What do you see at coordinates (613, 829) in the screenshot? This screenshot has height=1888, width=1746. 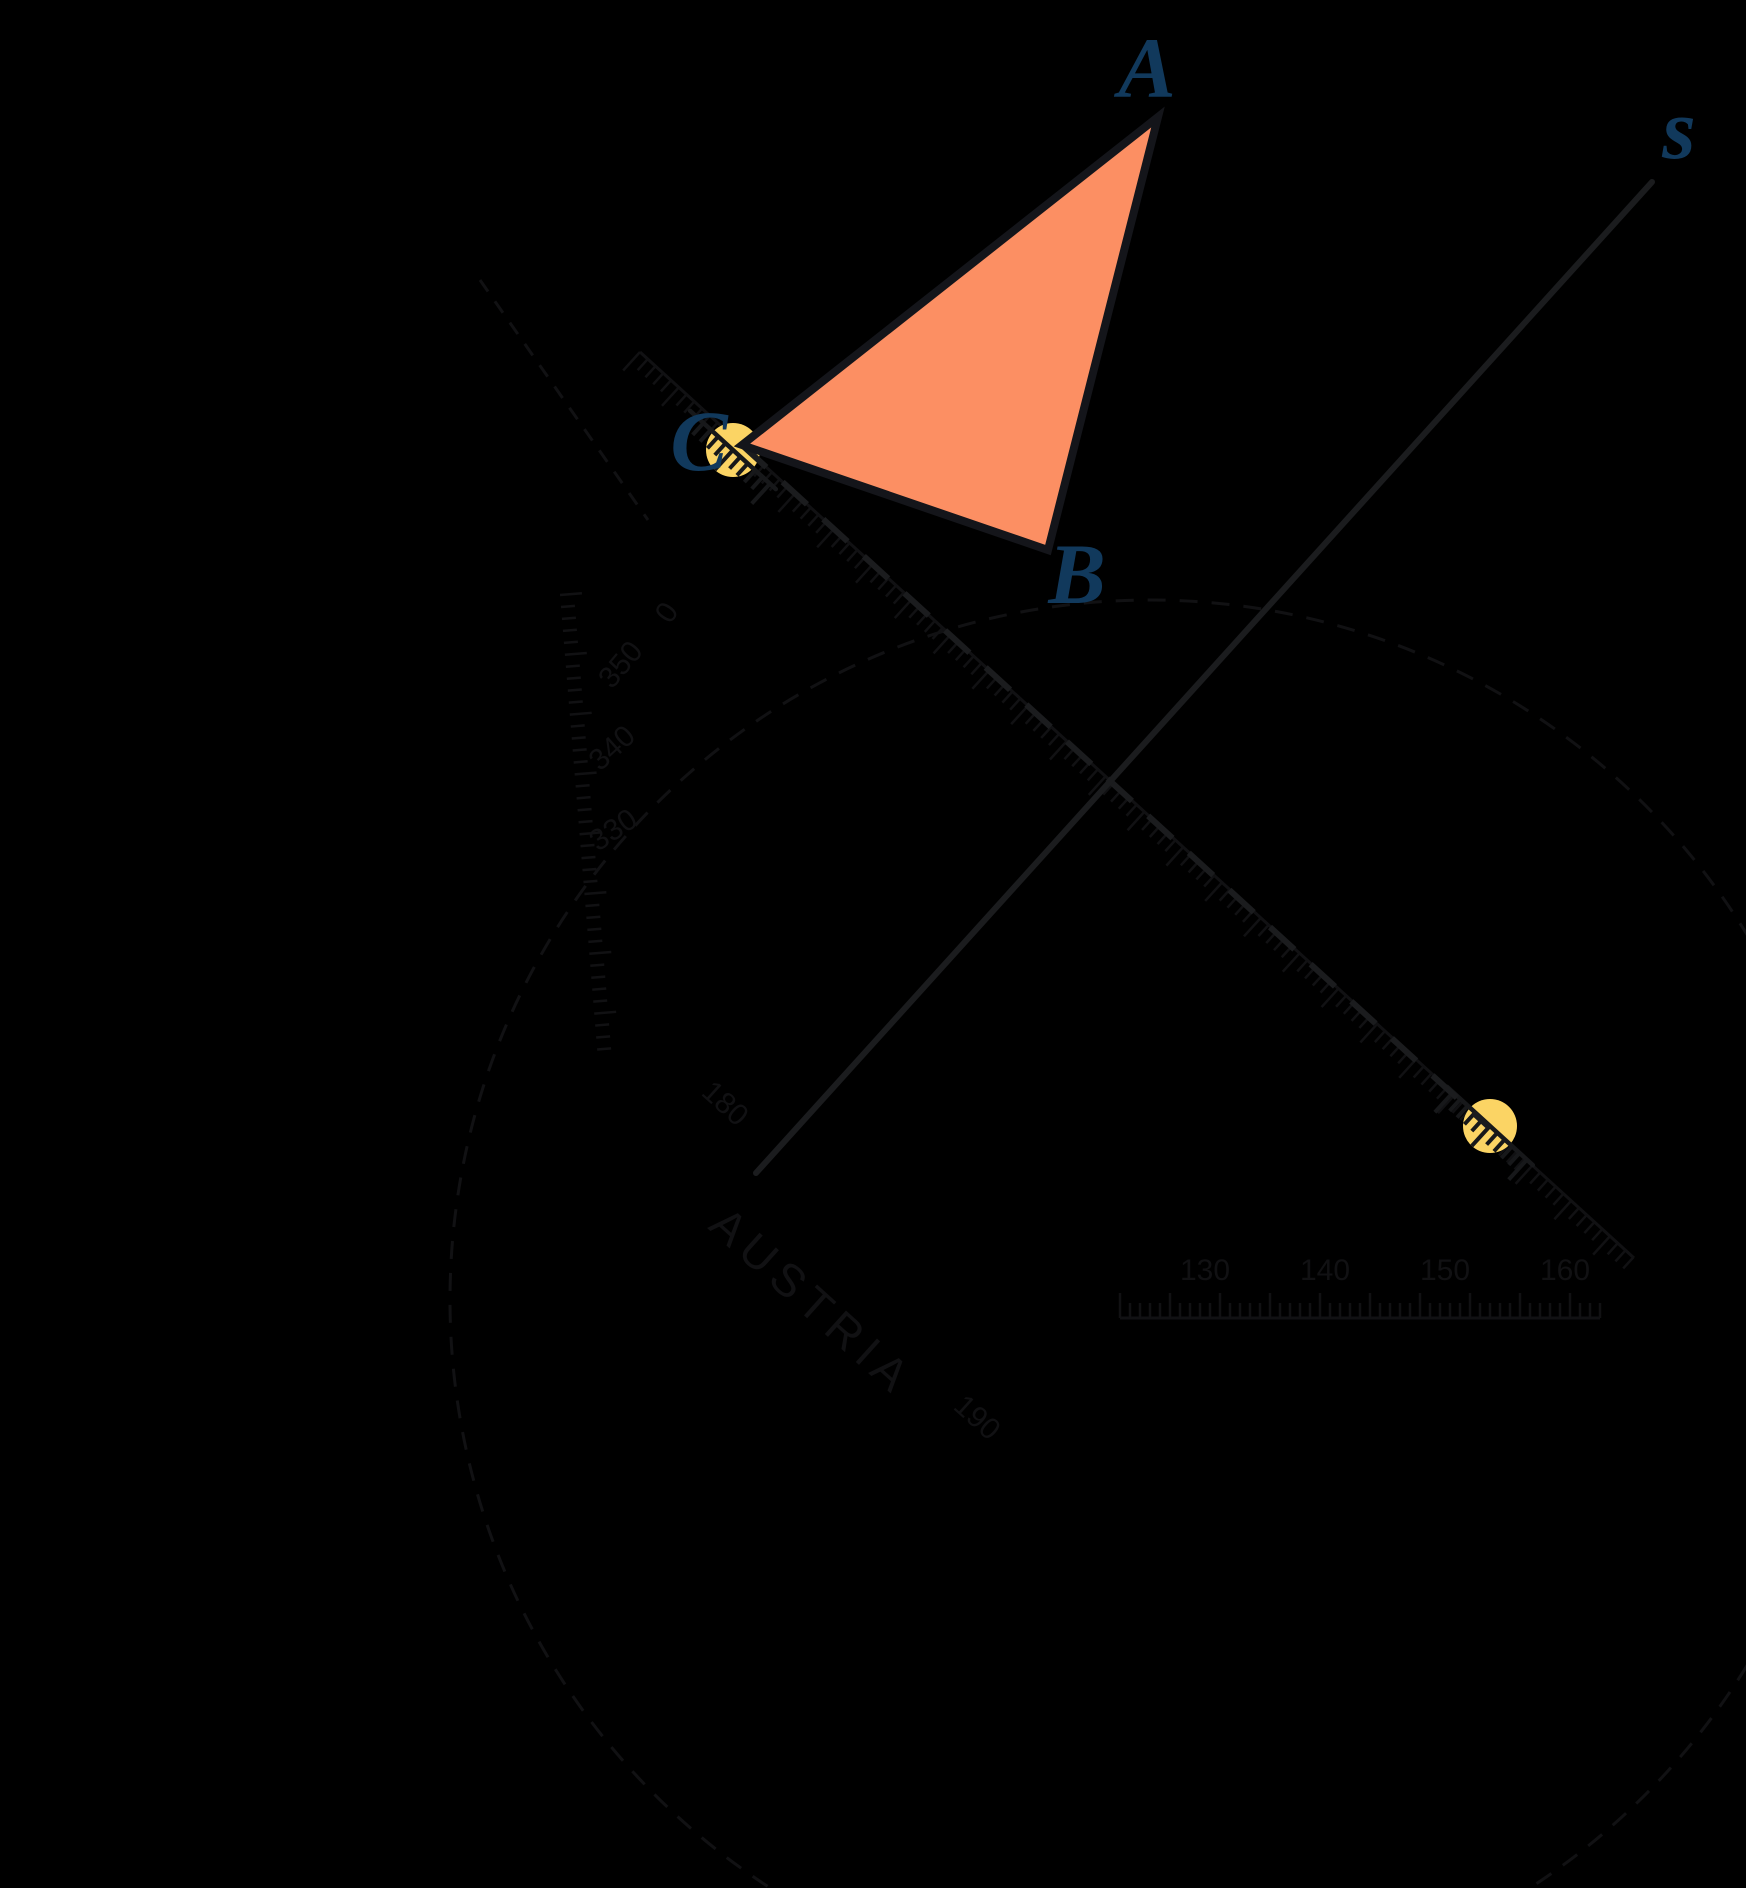 I see `ghost-scale-number: 330` at bounding box center [613, 829].